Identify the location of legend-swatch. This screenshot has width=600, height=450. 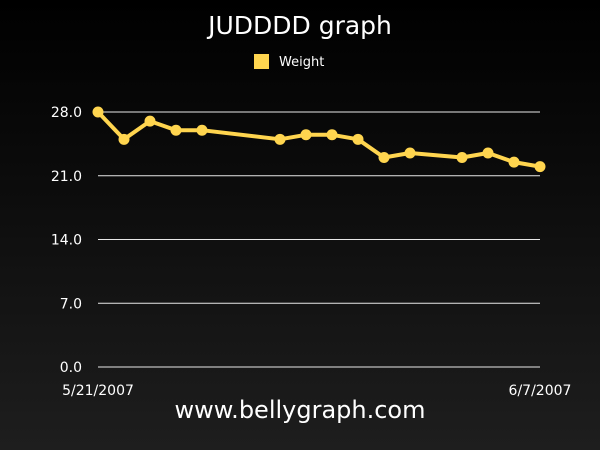
(261, 61).